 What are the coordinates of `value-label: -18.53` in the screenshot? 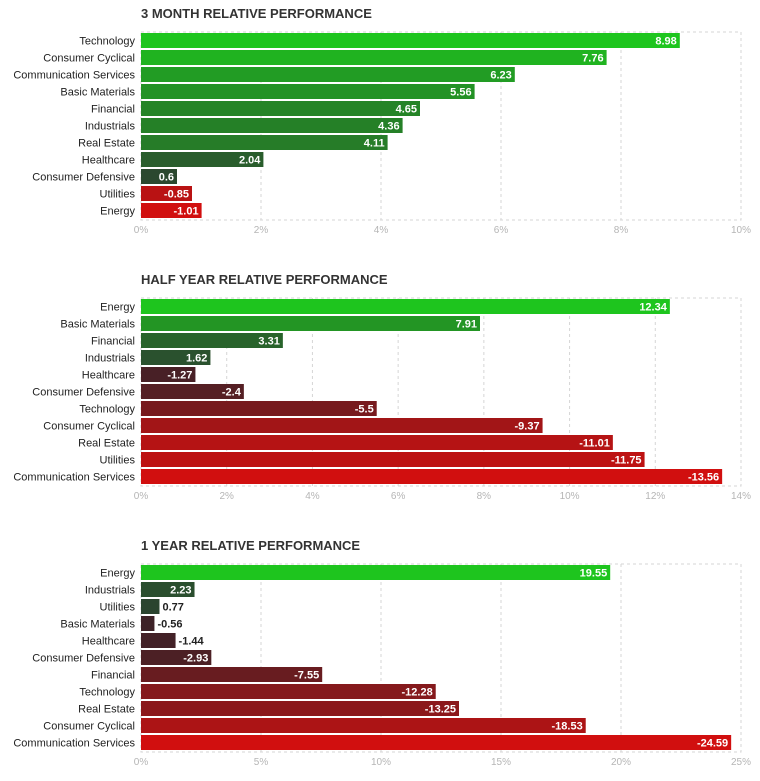 It's located at (567, 727).